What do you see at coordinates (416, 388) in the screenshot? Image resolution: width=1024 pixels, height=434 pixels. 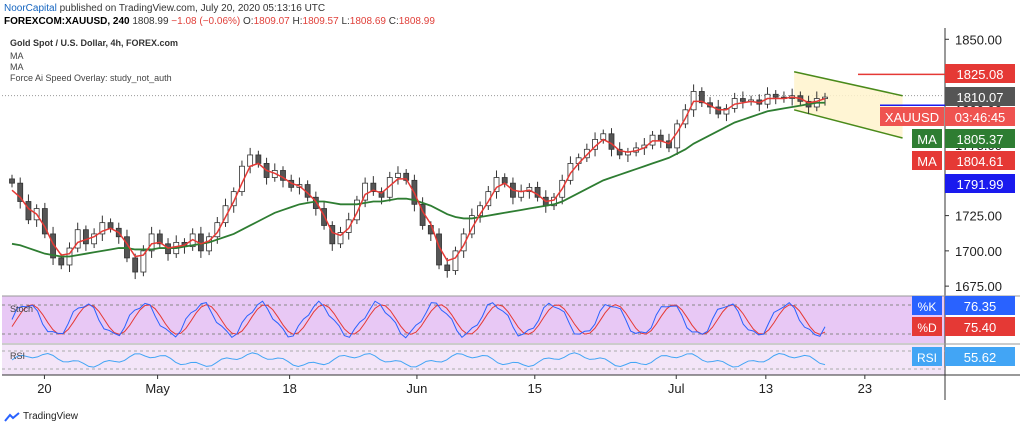 I see `x-tick-label: Jun` at bounding box center [416, 388].